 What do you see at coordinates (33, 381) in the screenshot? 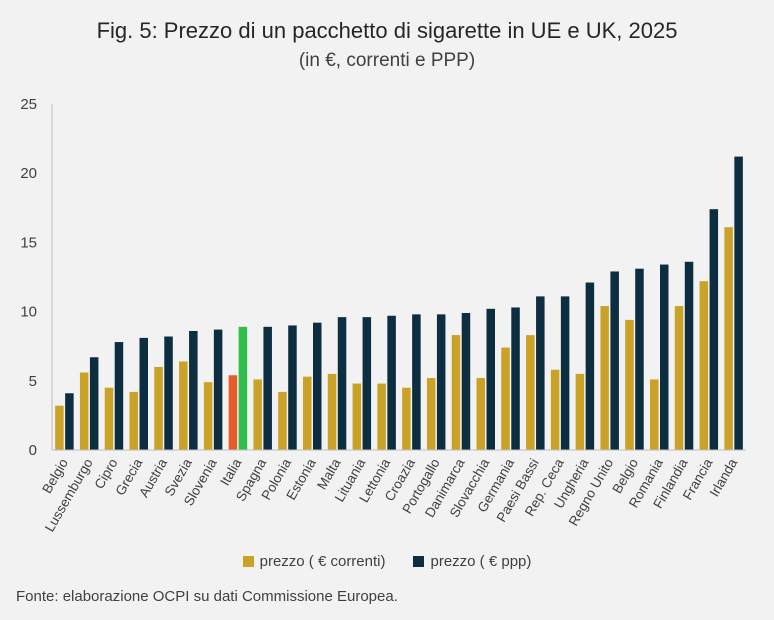
I see `y-tick-label: 5` at bounding box center [33, 381].